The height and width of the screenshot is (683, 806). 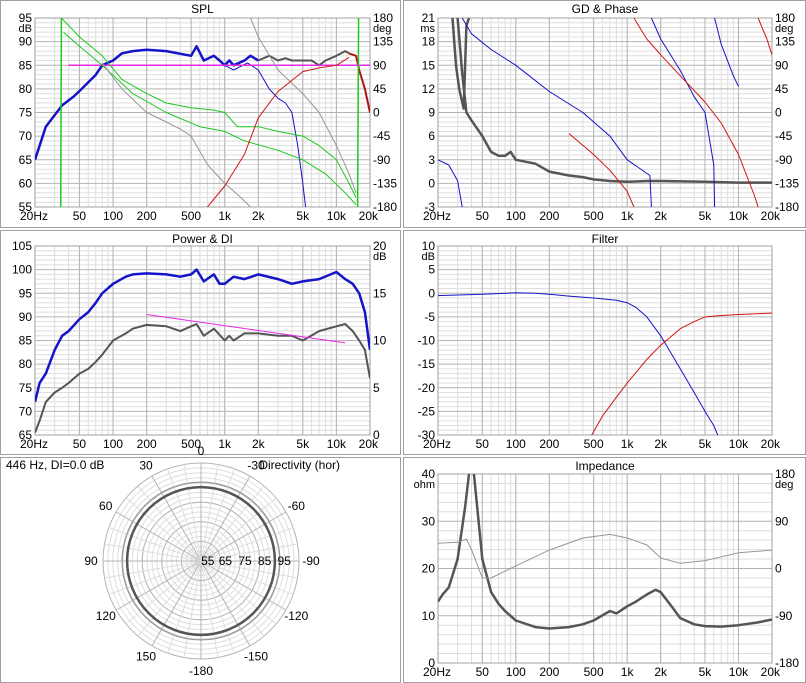 What do you see at coordinates (785, 42) in the screenshot?
I see `y2-tick-label: 135` at bounding box center [785, 42].